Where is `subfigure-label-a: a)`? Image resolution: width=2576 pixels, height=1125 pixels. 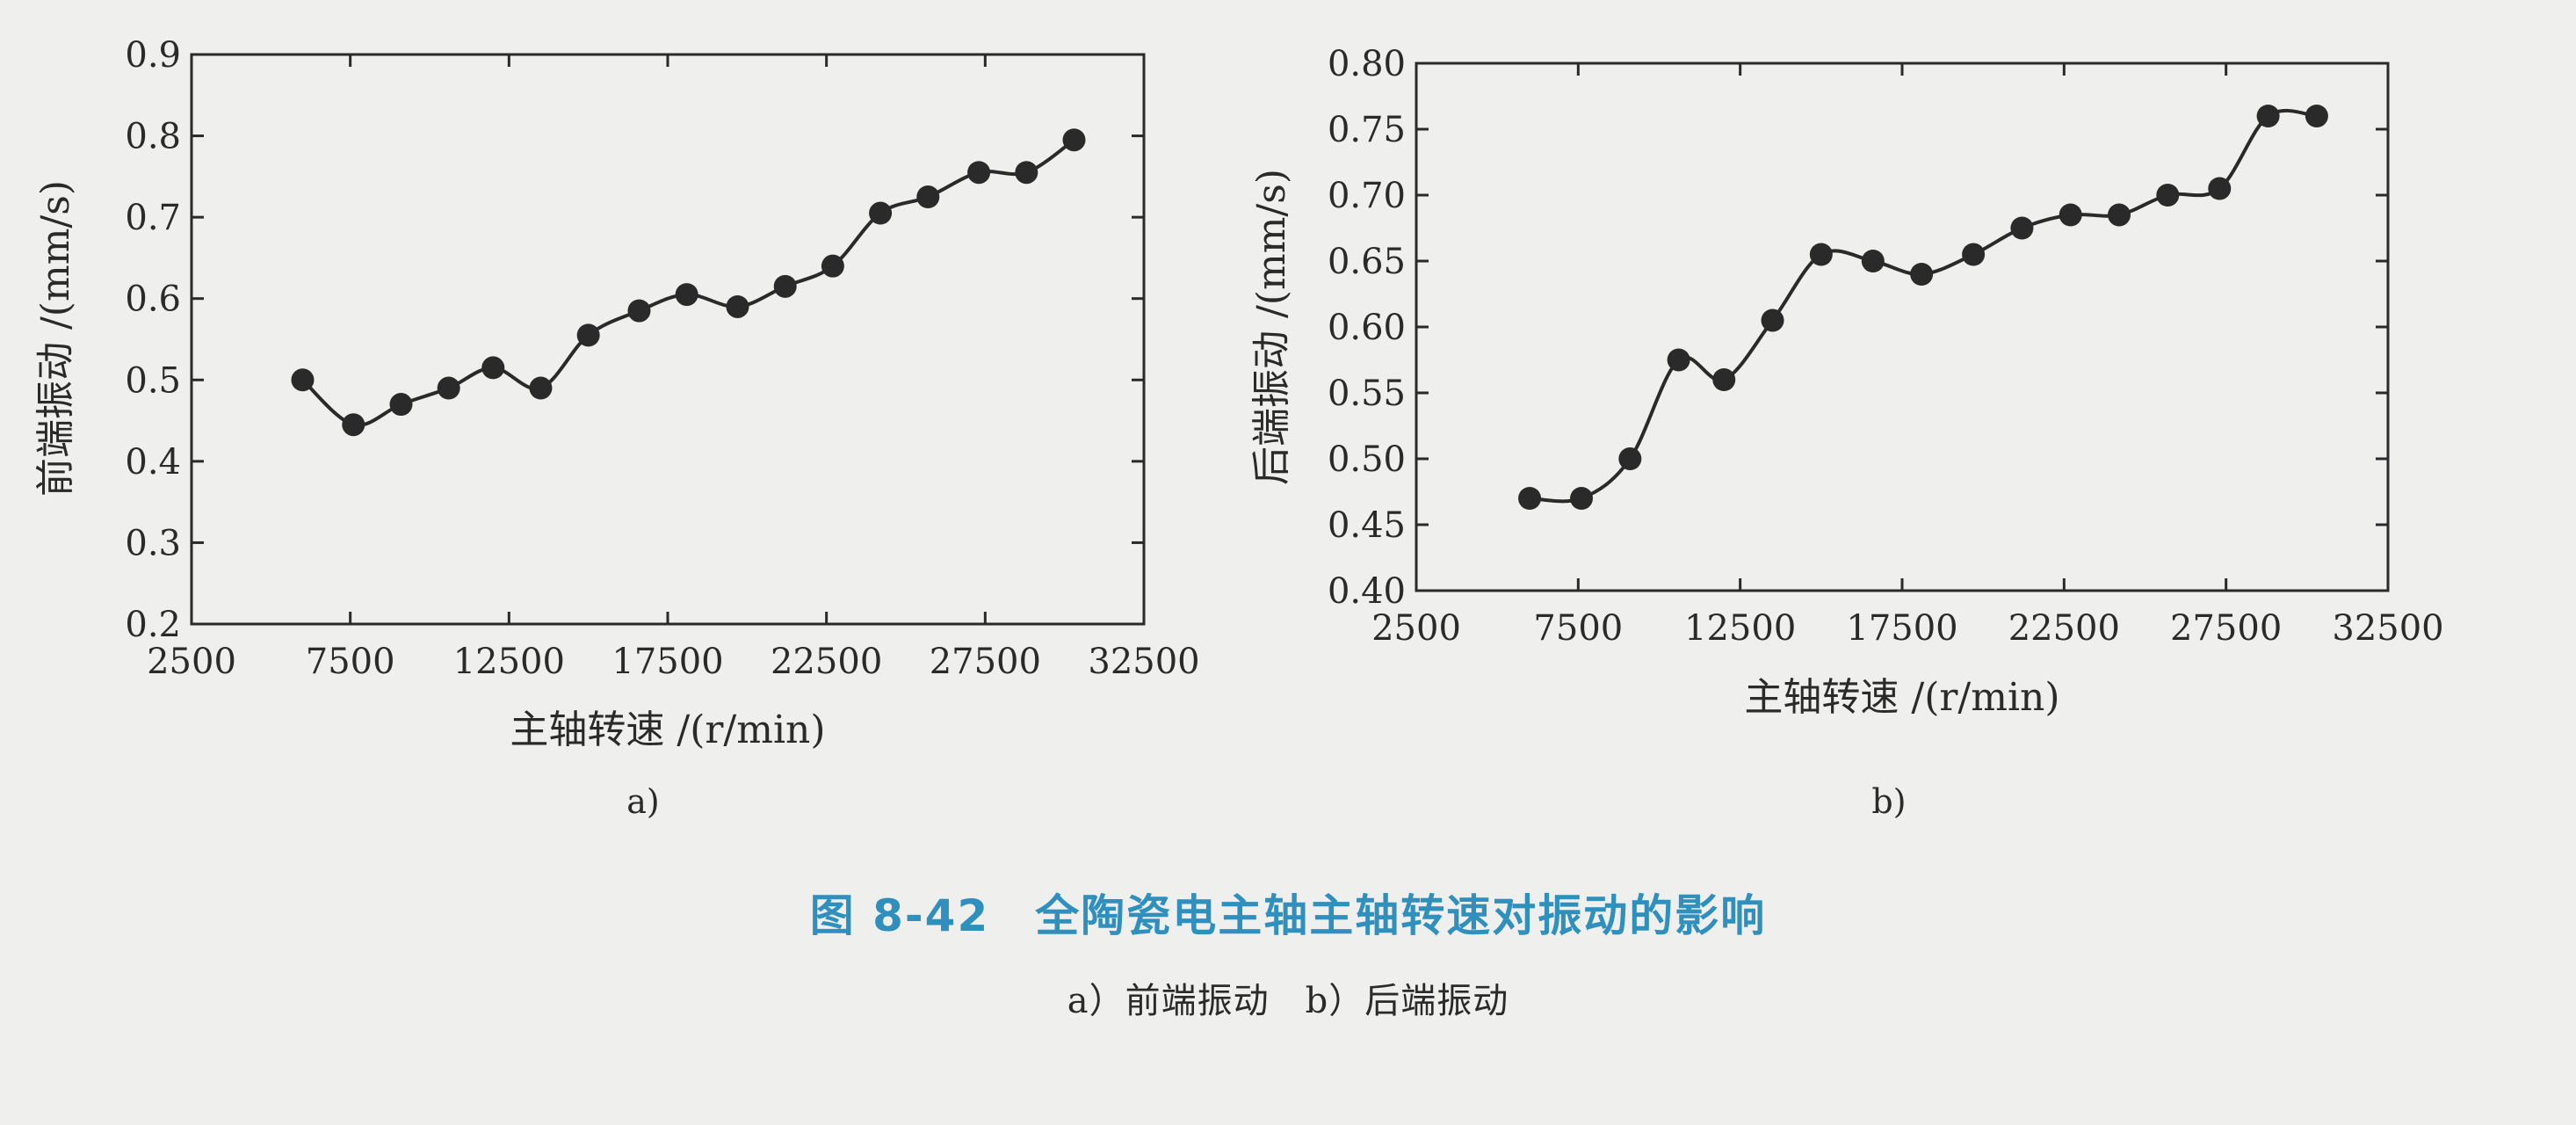
subfigure-label-a: a) is located at coordinates (643, 801).